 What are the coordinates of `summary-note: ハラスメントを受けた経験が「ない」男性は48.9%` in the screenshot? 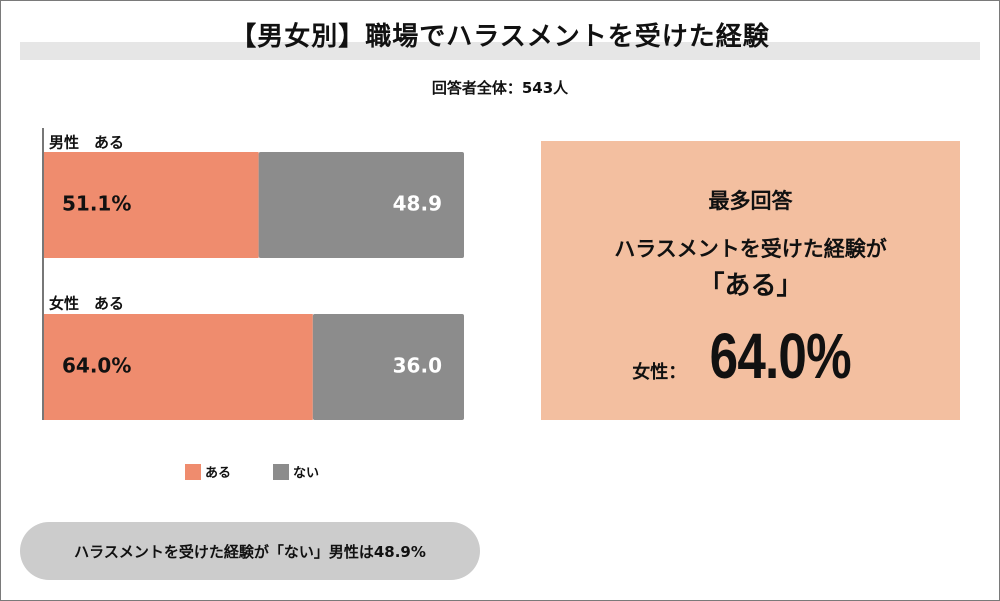 It's located at (250, 551).